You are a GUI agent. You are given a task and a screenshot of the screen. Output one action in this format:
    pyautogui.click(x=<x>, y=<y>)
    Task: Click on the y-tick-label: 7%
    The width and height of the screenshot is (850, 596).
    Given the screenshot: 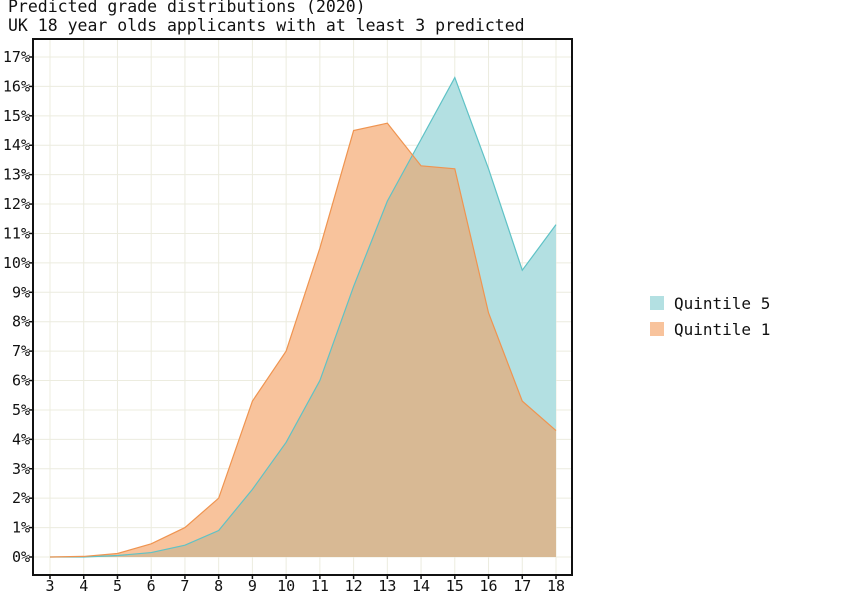 What is the action you would take?
    pyautogui.click(x=21, y=351)
    